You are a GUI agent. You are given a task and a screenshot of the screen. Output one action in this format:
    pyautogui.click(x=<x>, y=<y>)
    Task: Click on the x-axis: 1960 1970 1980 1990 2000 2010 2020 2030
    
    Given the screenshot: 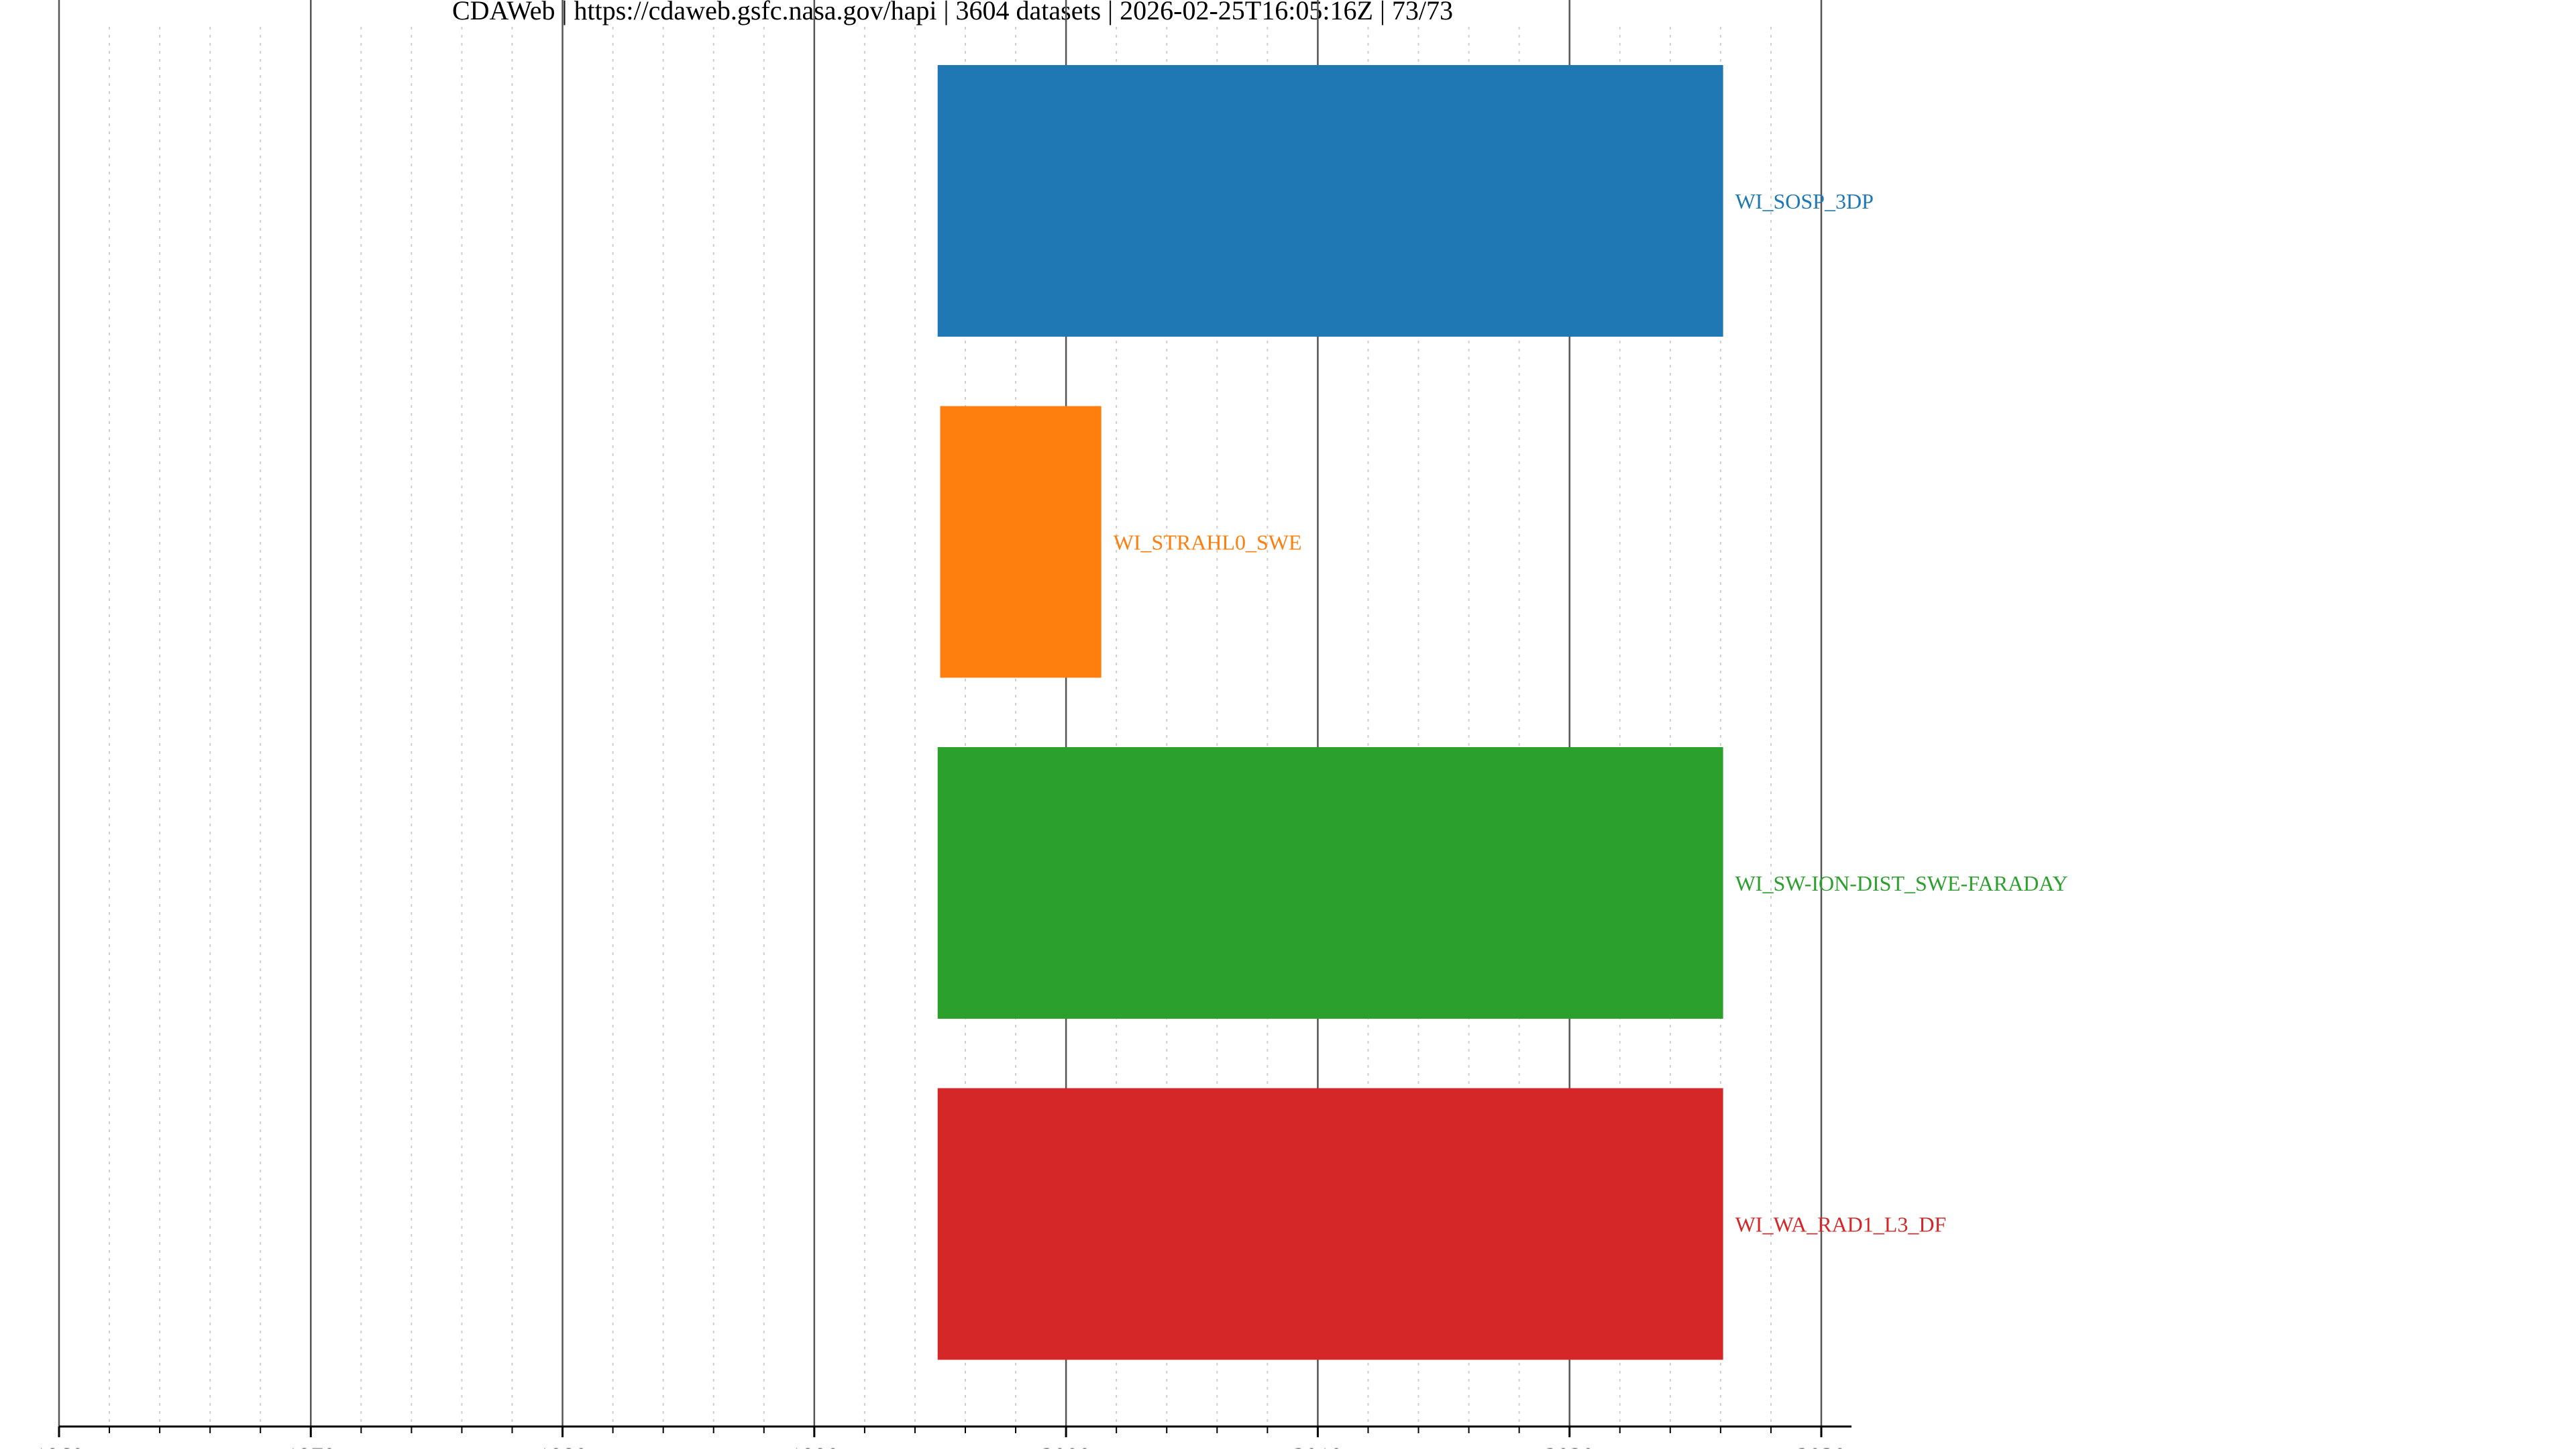 What is the action you would take?
    pyautogui.click(x=942, y=1438)
    